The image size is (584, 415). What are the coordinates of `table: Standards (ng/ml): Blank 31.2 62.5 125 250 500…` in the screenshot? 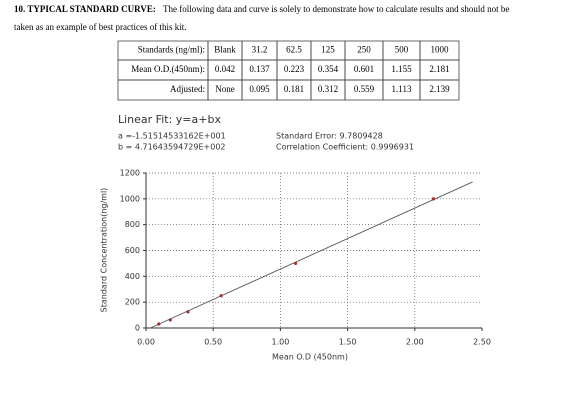 It's located at (288, 70).